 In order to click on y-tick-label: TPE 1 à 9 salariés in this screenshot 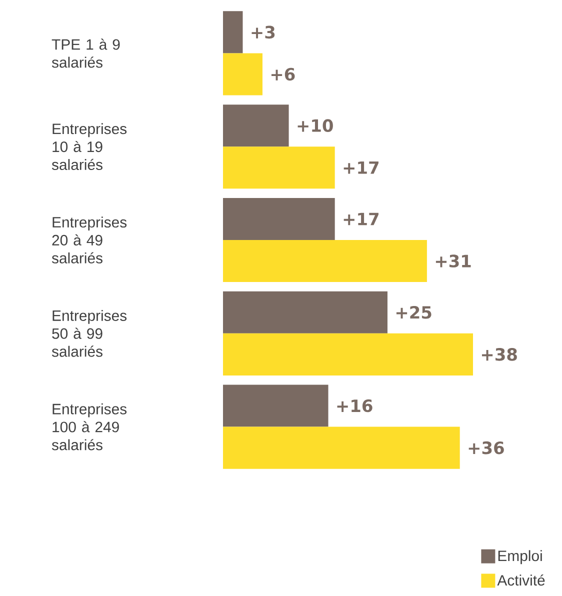, I will do `click(86, 53)`.